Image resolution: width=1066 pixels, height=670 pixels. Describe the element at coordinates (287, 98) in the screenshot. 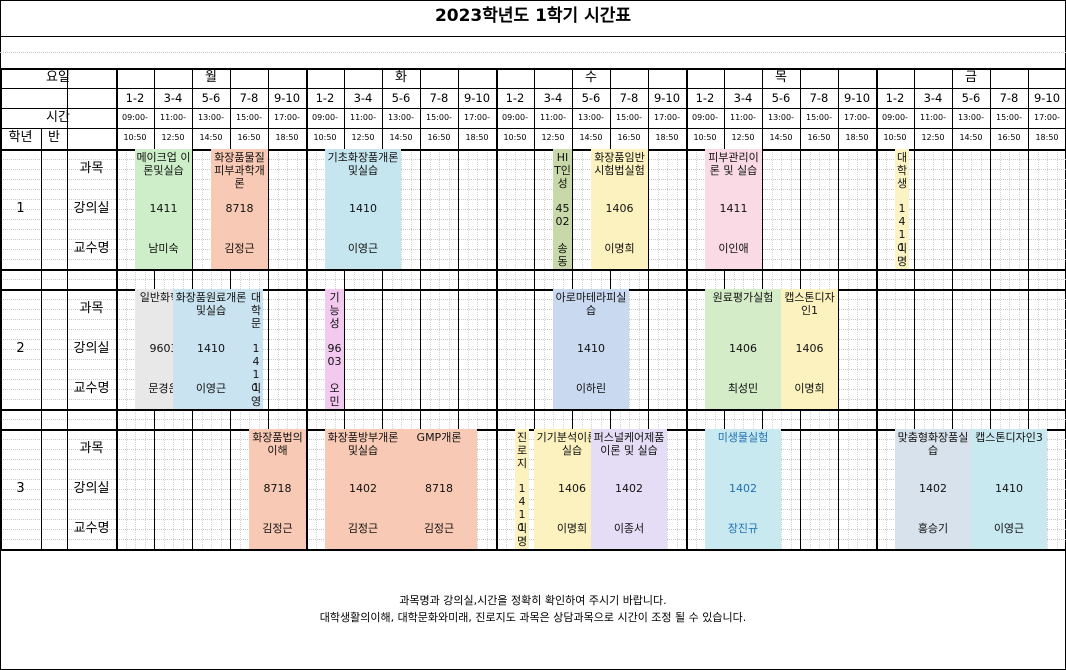

I see `period-label: 9-10` at that location.